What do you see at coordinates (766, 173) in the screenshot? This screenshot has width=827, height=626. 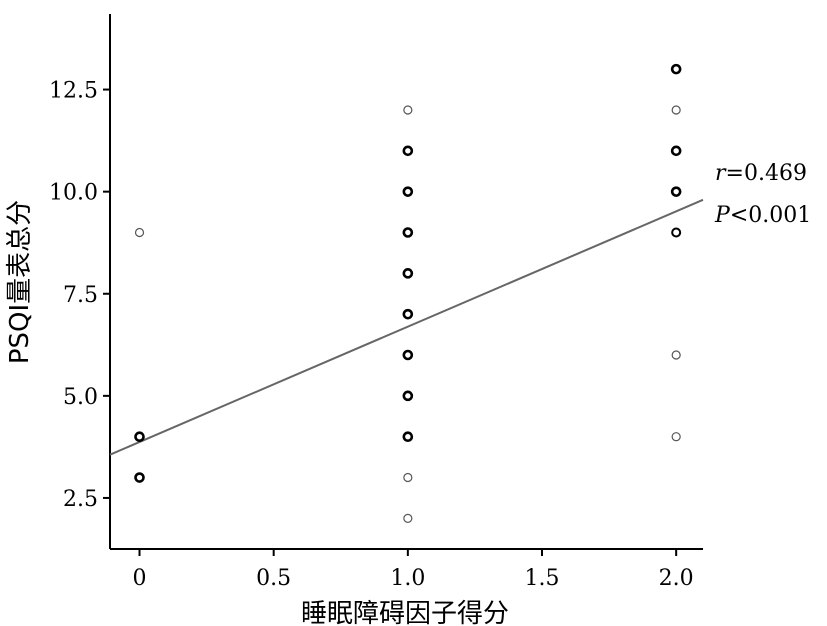 I see `r-value: =0.469` at bounding box center [766, 173].